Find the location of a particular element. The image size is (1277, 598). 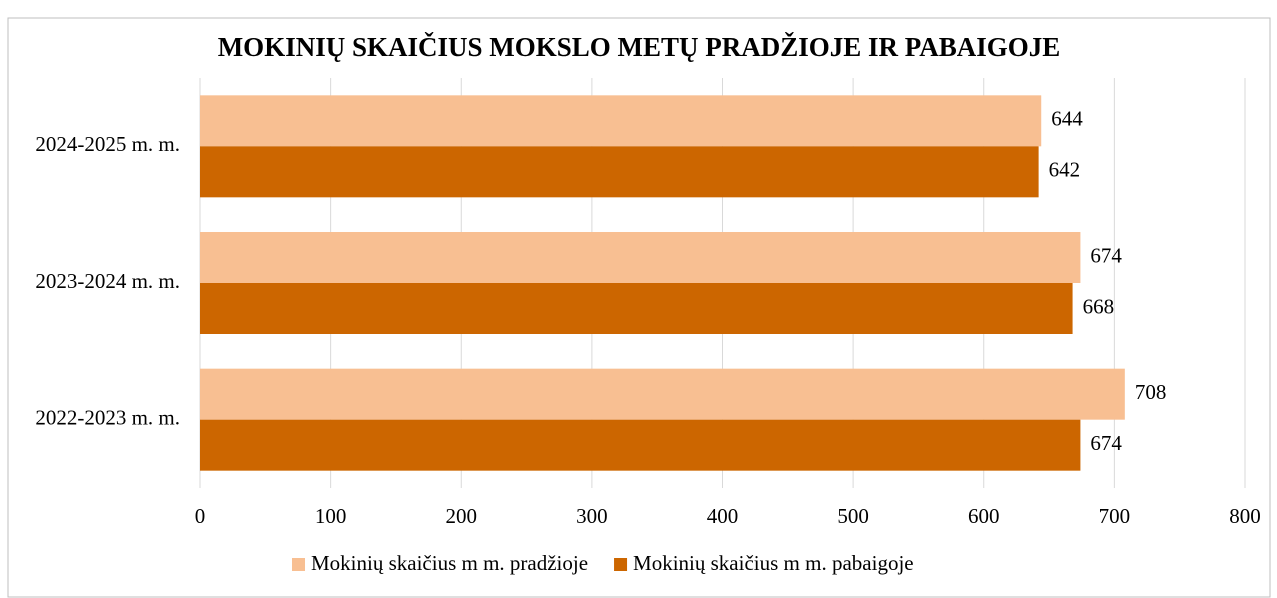

y-tick-label: 2024-2025 m. m. is located at coordinates (107, 144).